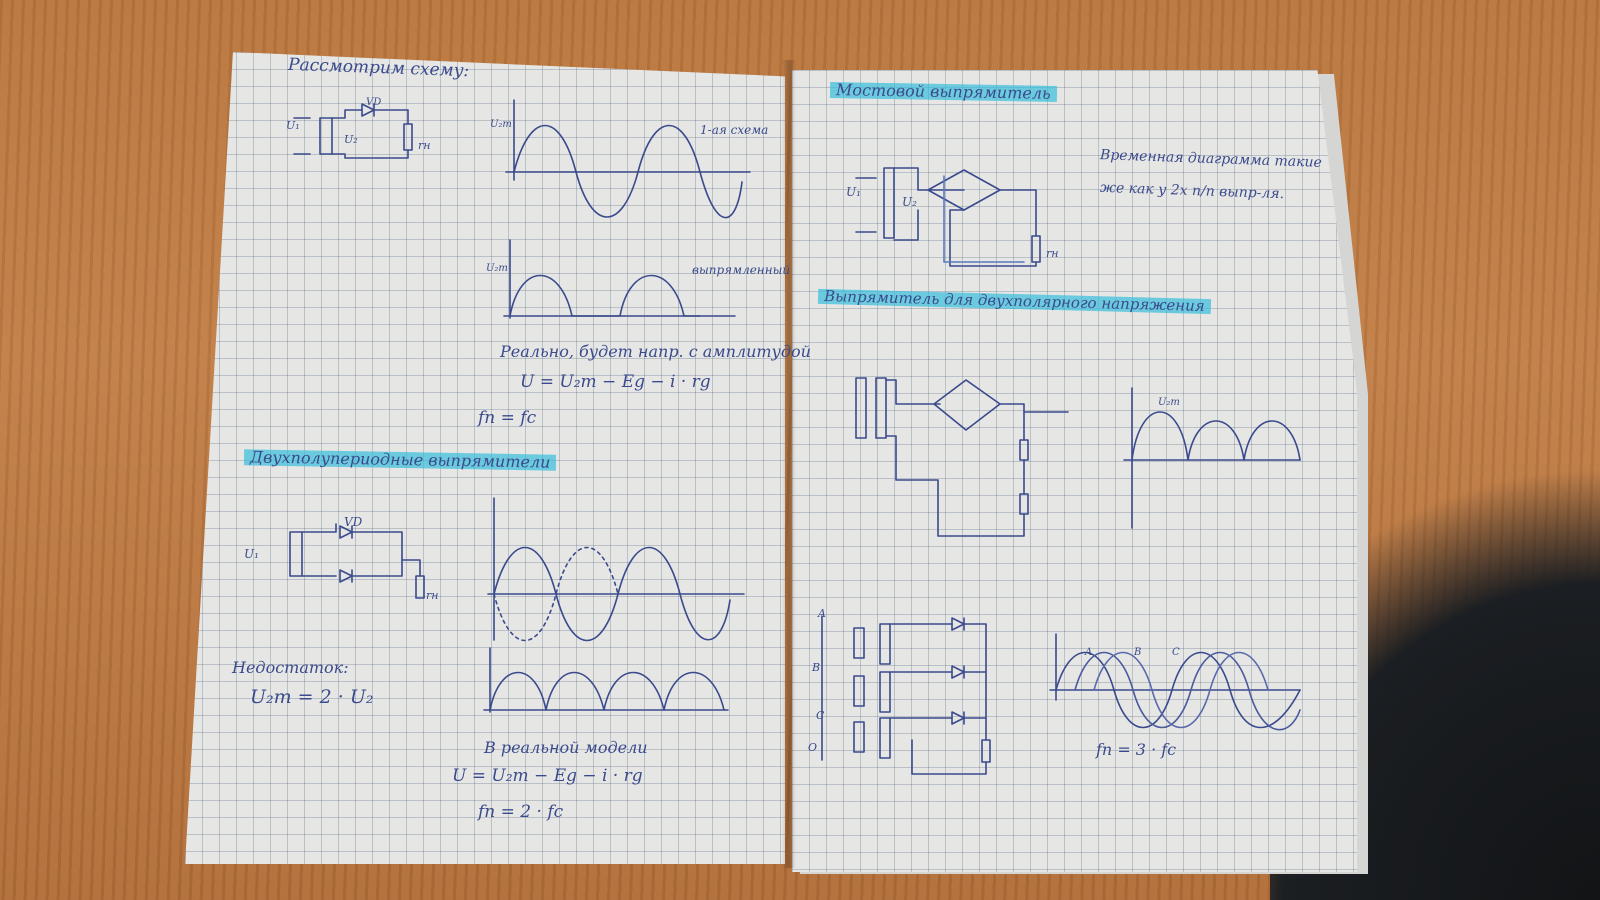  What do you see at coordinates (353, 522) in the screenshot?
I see `label-vd-b: VD` at bounding box center [353, 522].